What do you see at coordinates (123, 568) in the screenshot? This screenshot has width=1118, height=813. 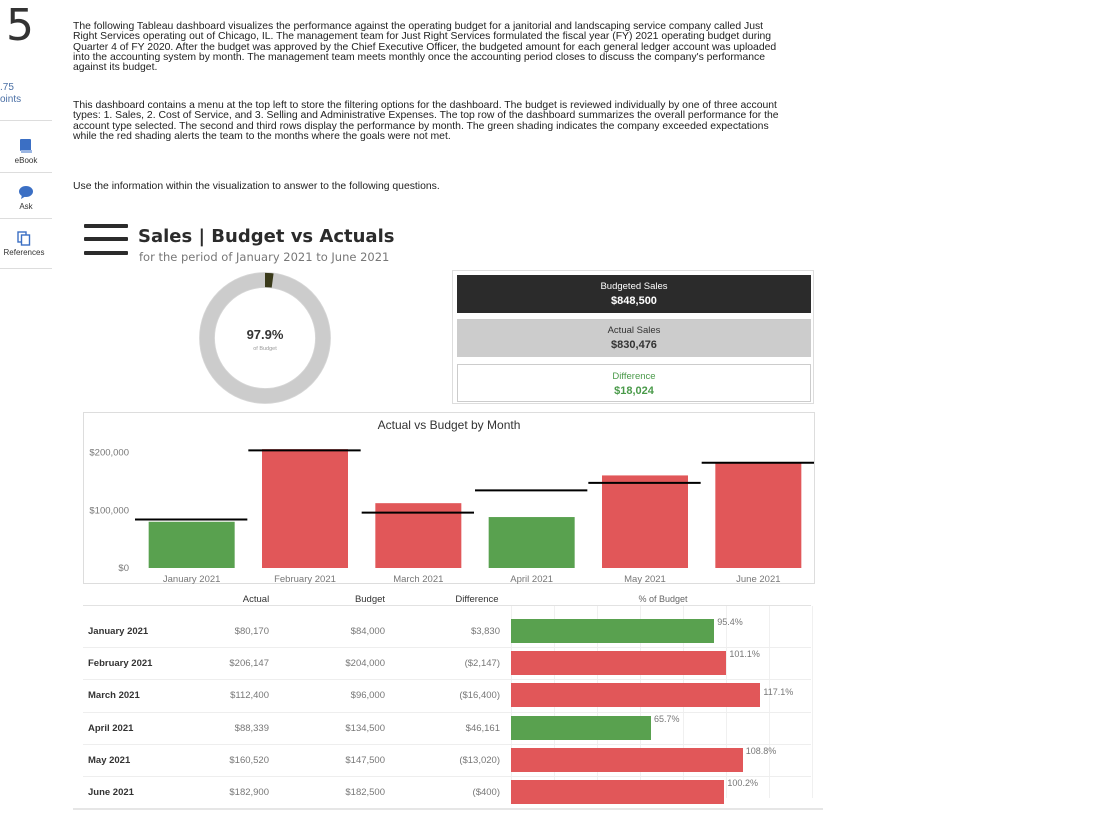 I see `y-tick-label: $0` at bounding box center [123, 568].